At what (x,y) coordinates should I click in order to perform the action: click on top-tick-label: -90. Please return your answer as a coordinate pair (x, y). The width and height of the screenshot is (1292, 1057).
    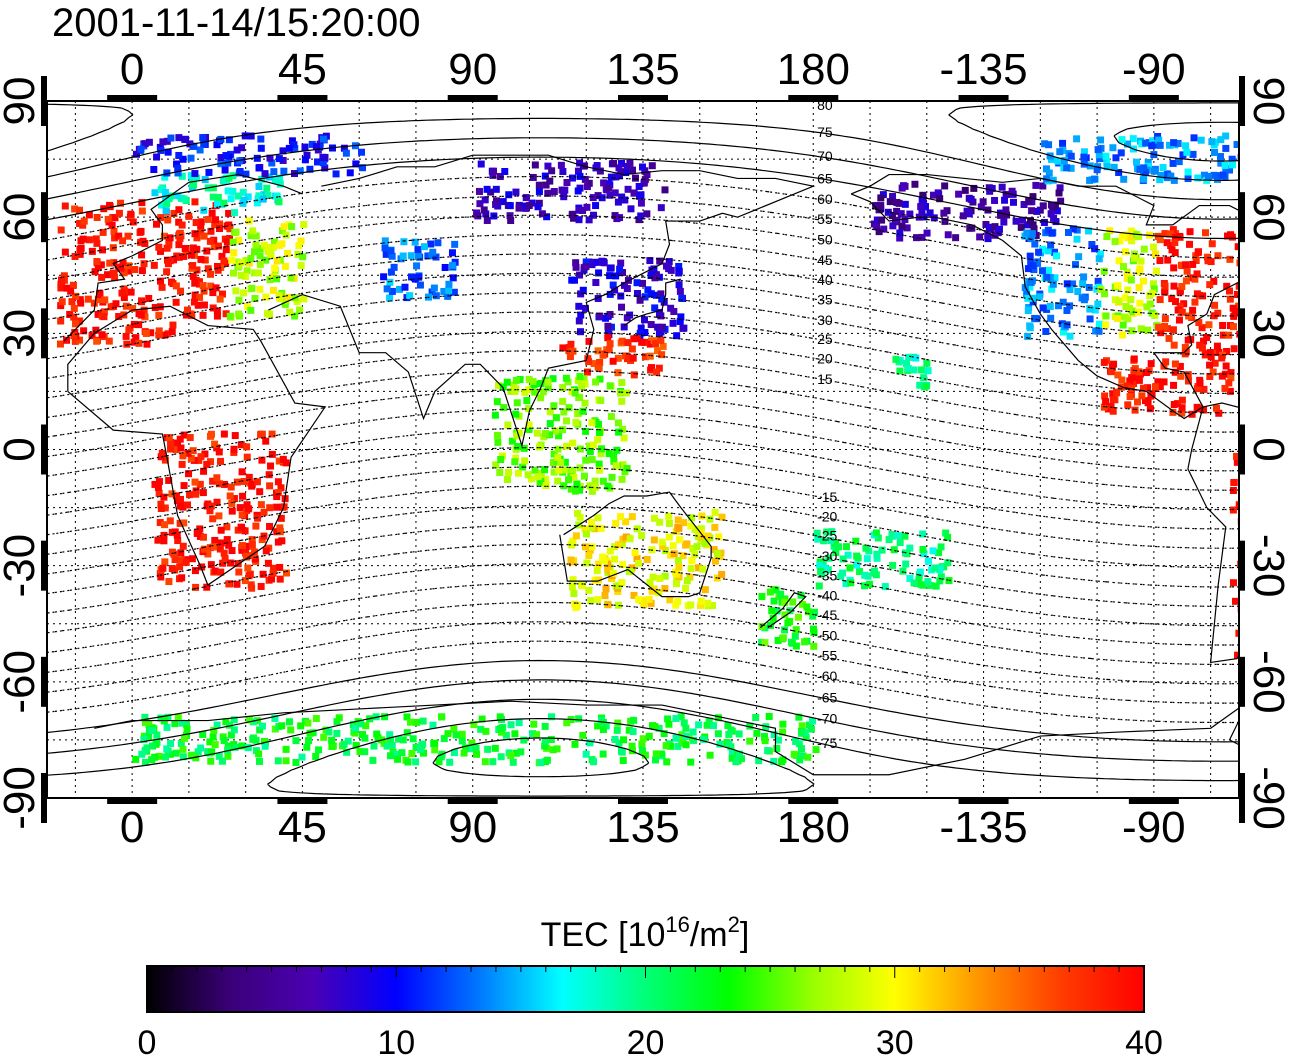
    Looking at the image, I should click on (1154, 69).